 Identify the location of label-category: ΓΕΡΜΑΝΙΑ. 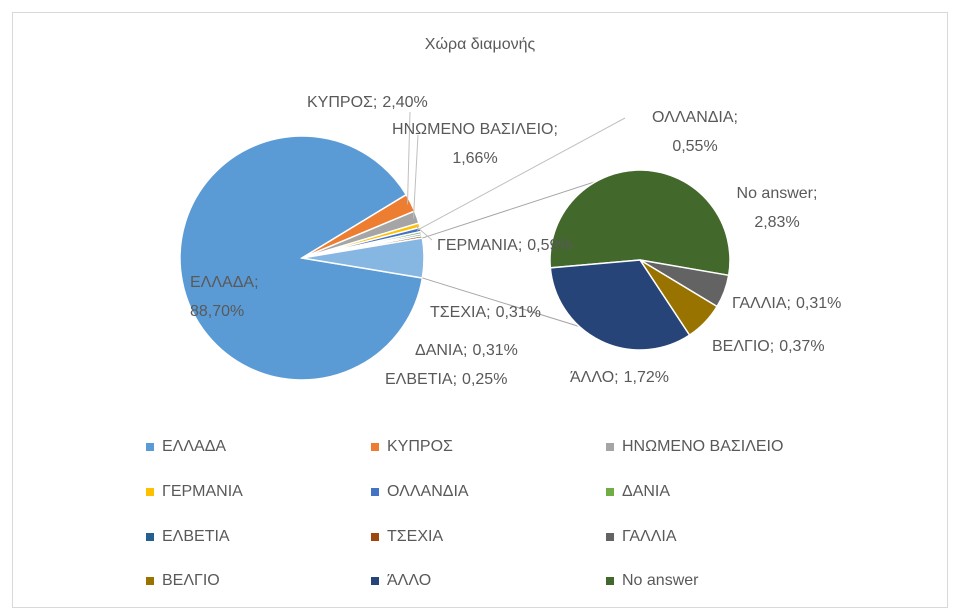
(477, 245).